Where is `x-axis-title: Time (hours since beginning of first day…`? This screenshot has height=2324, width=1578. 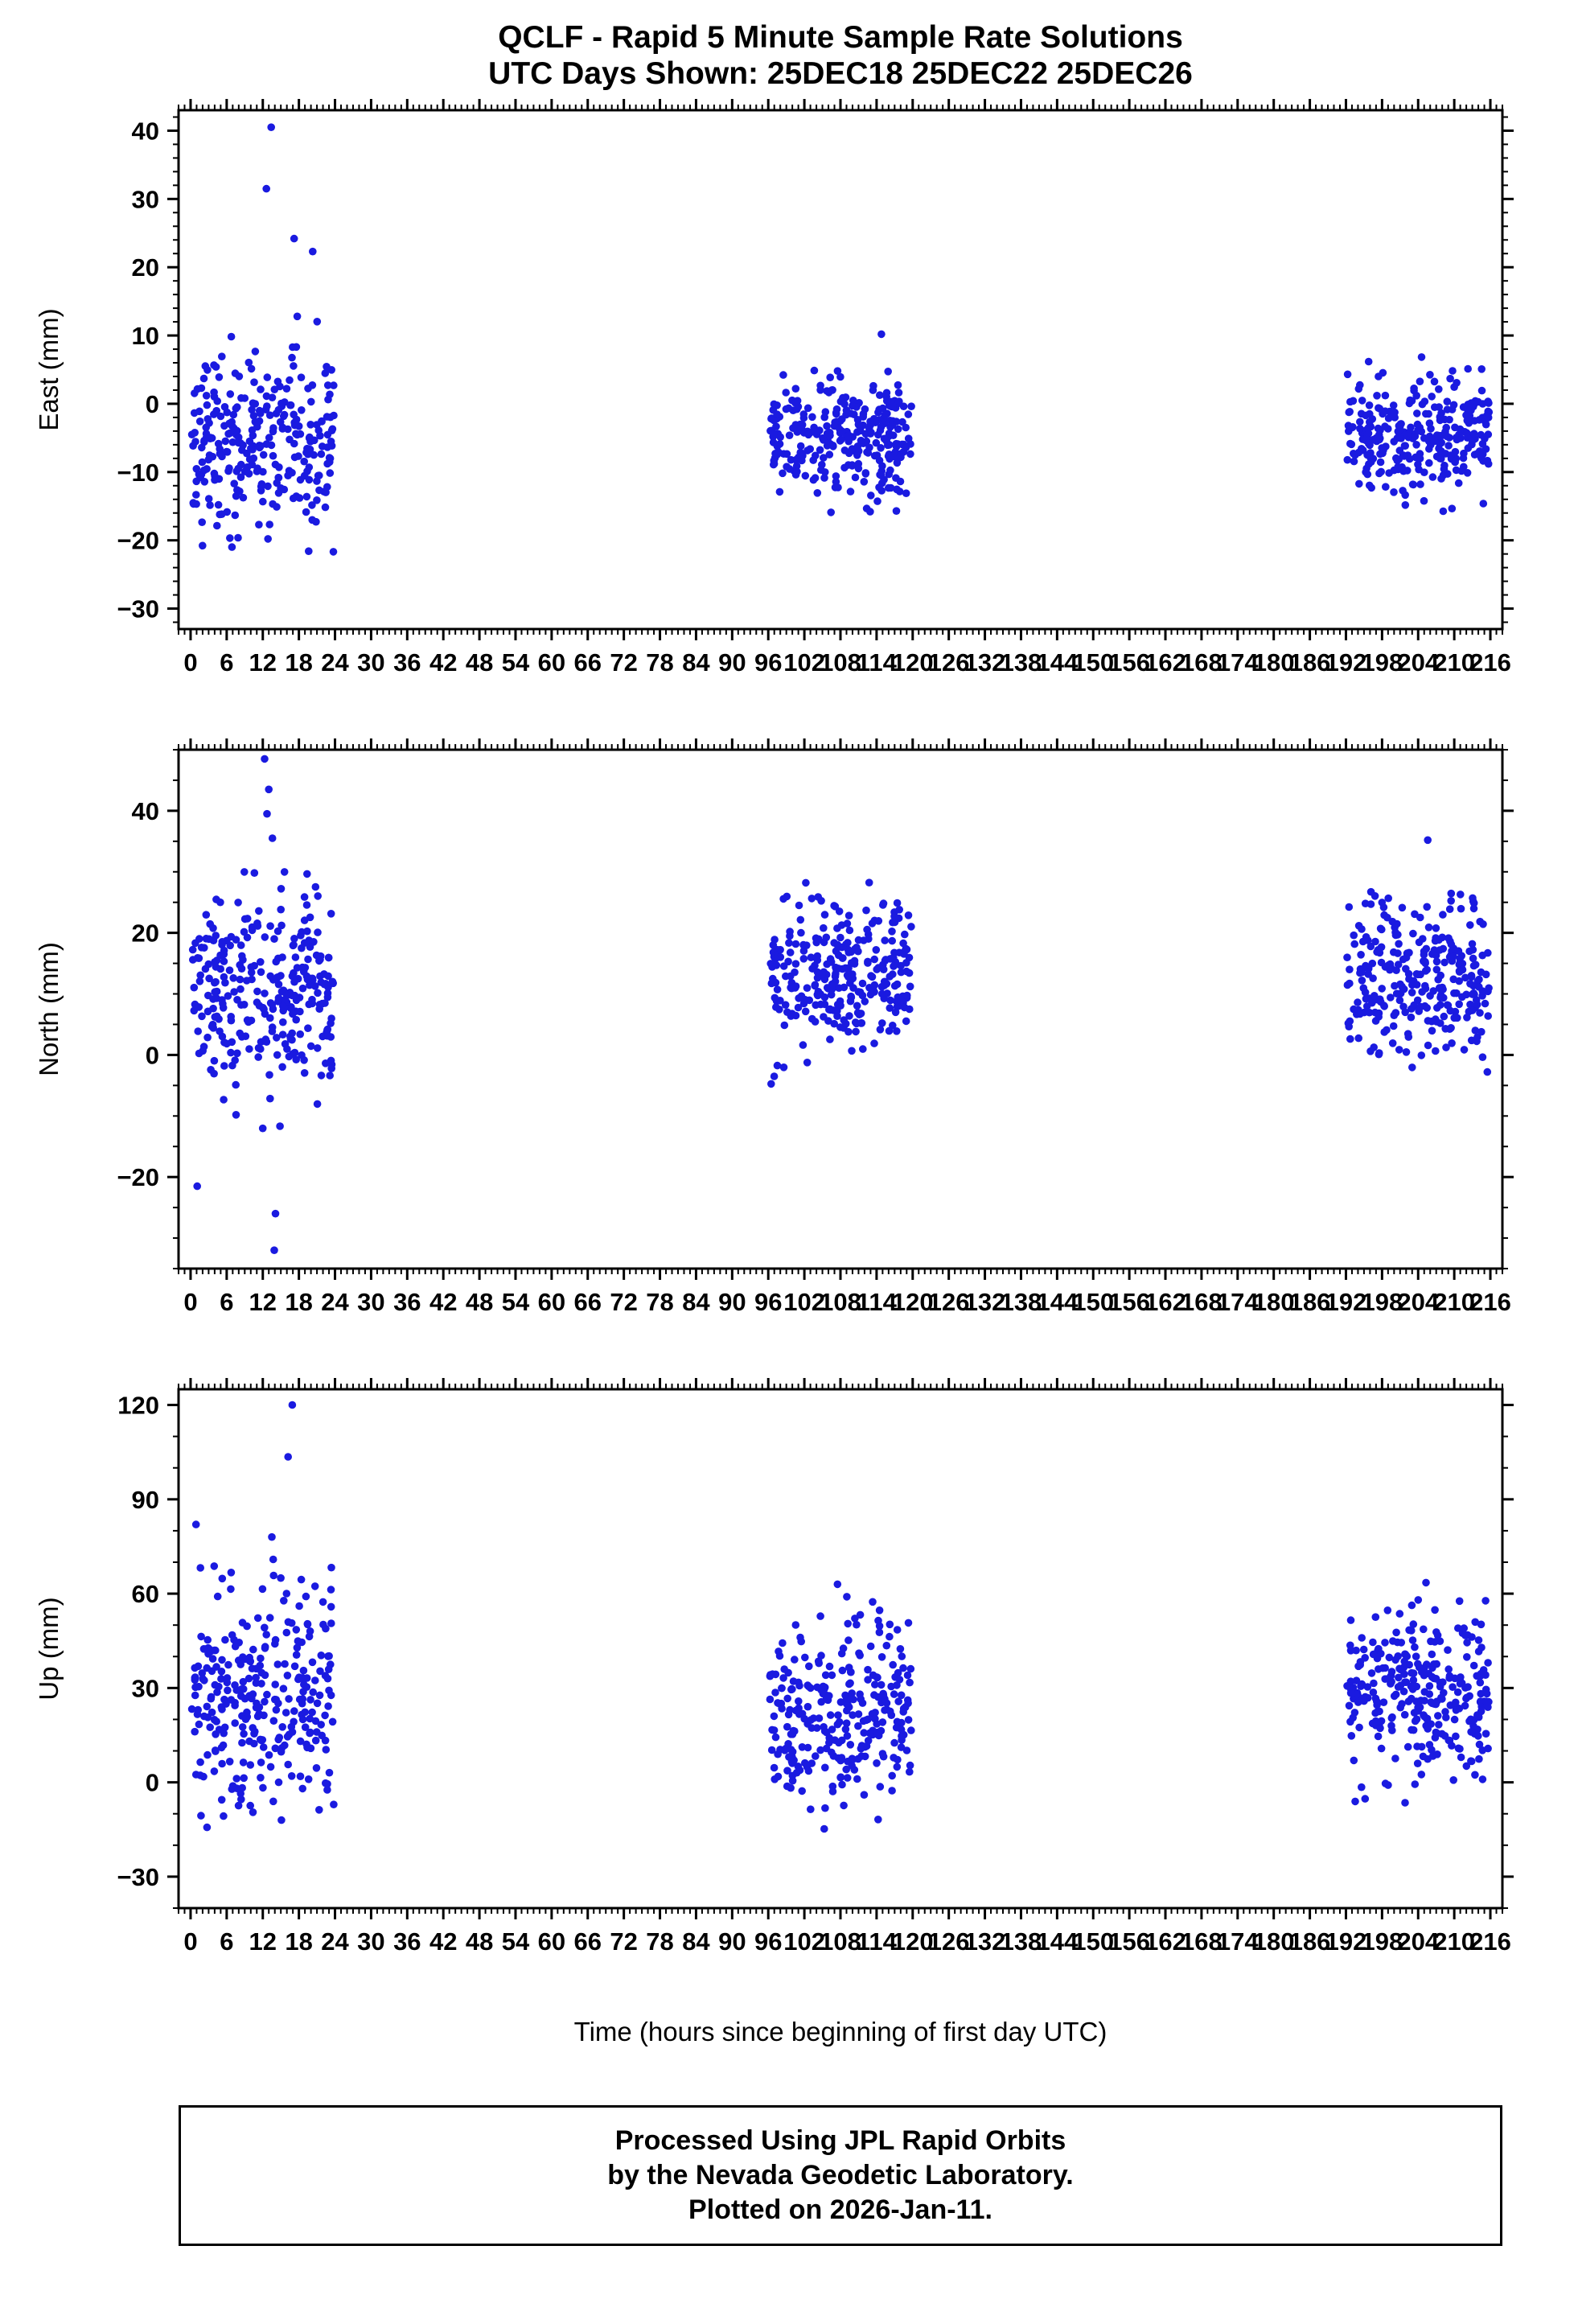 x-axis-title: Time (hours since beginning of first day… is located at coordinates (840, 2032).